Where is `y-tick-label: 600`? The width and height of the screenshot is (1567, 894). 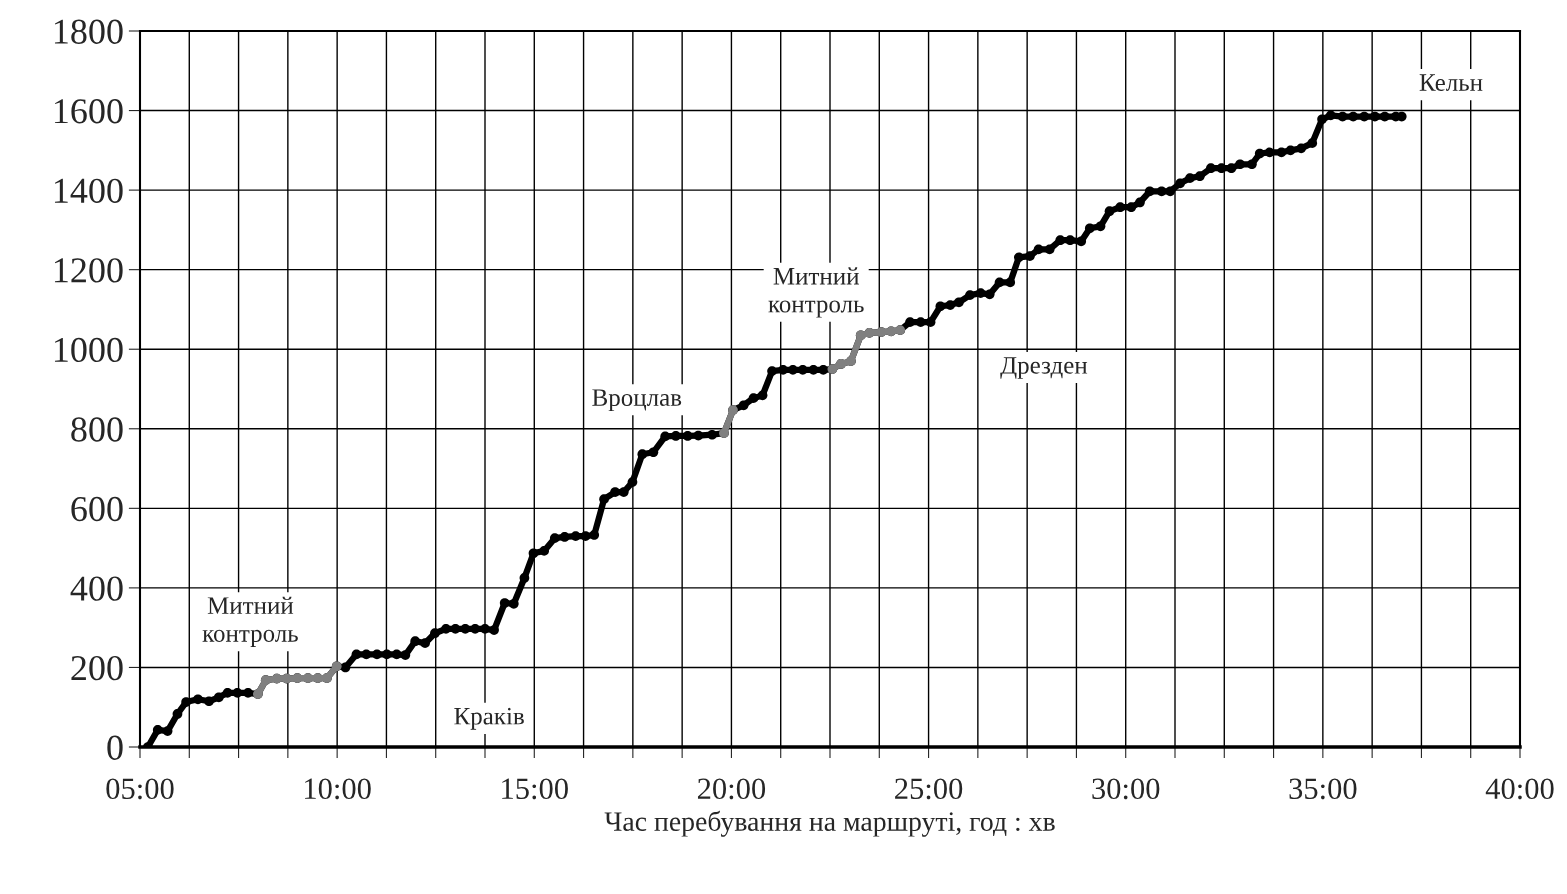 y-tick-label: 600 is located at coordinates (97, 509).